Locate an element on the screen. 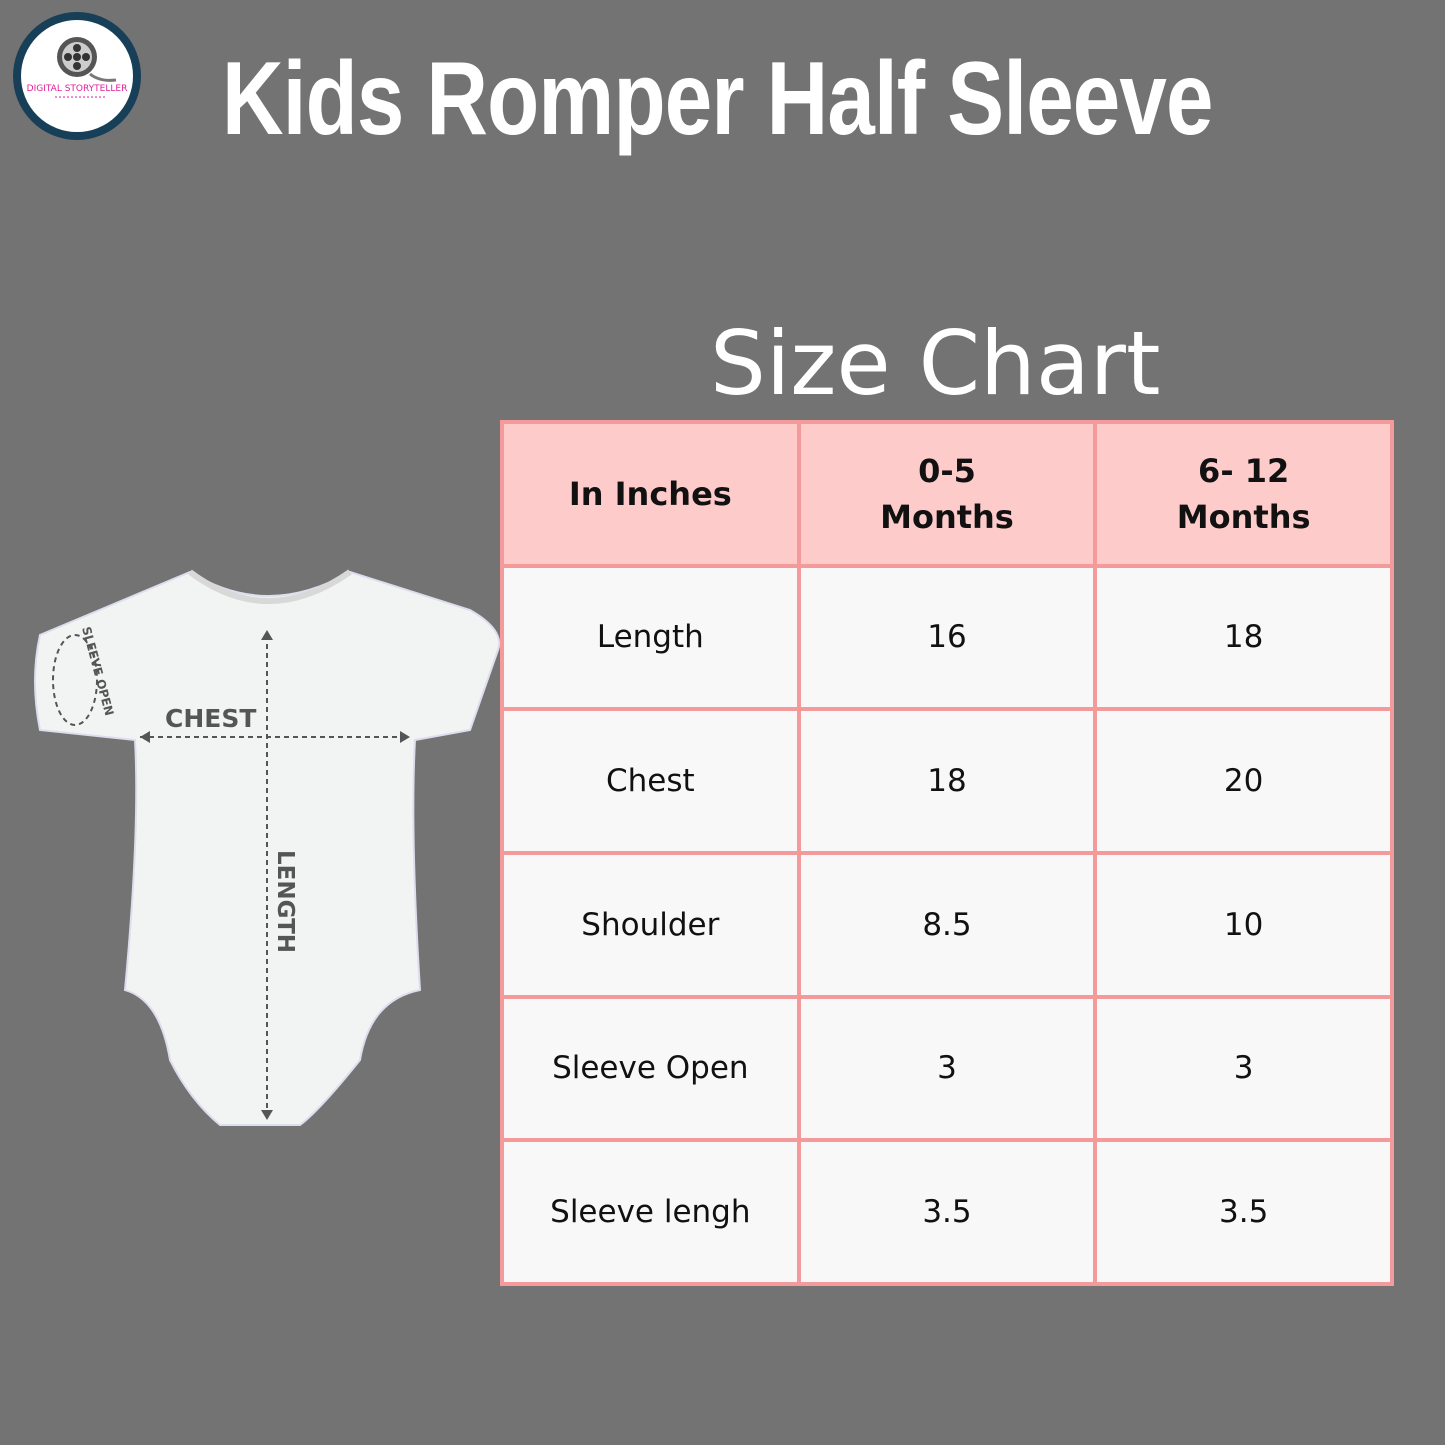  header-0-5-months: 0-5 Months is located at coordinates (947, 494).